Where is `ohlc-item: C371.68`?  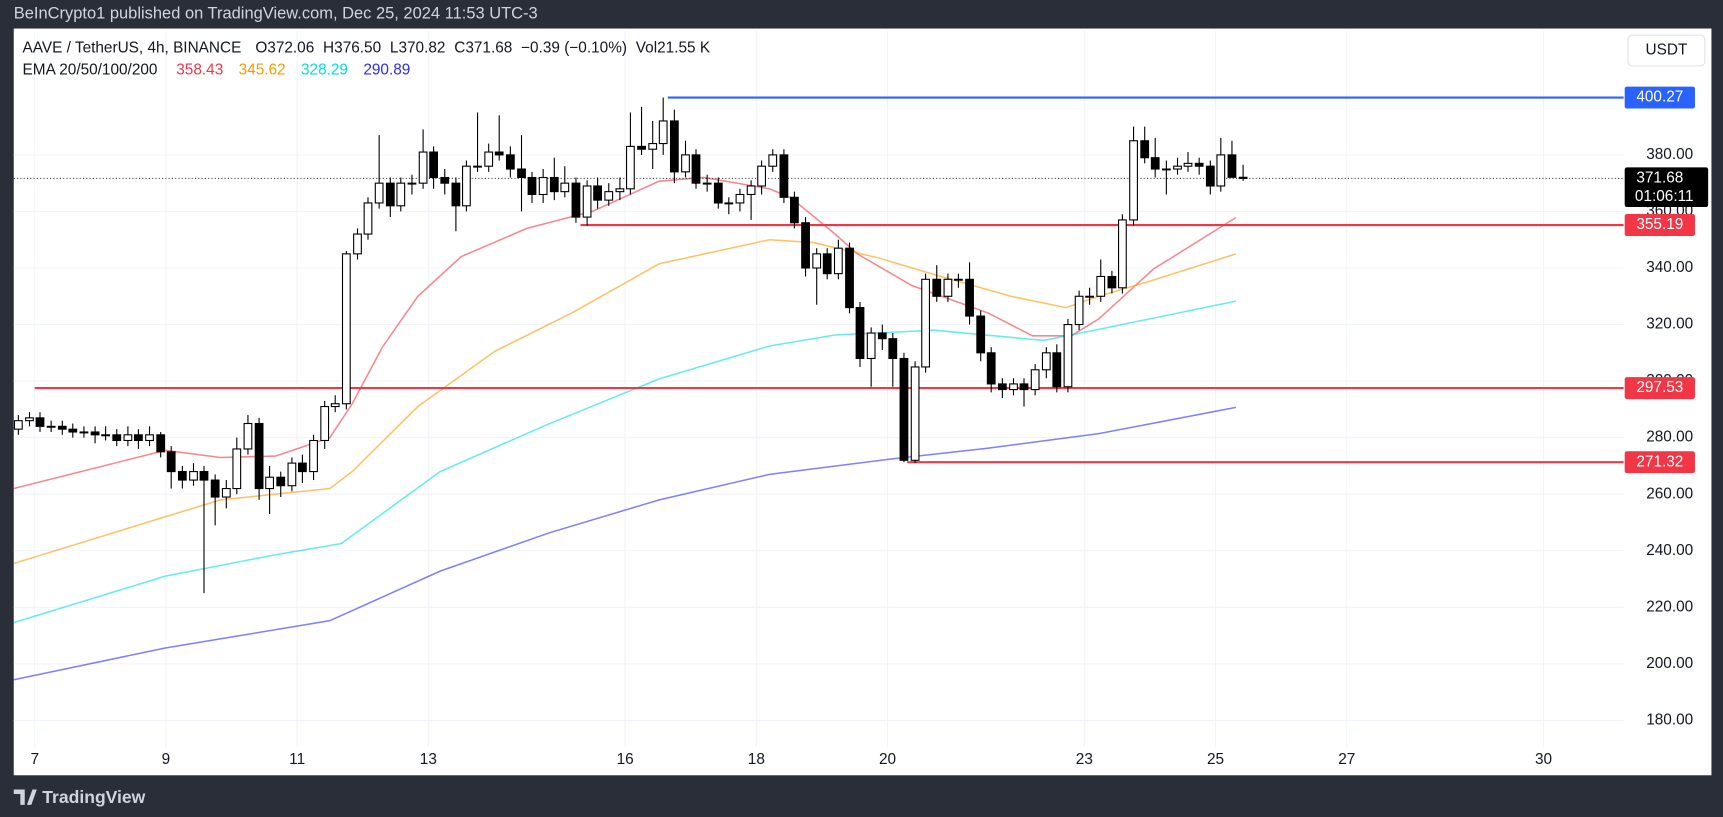 ohlc-item: C371.68 is located at coordinates (483, 47).